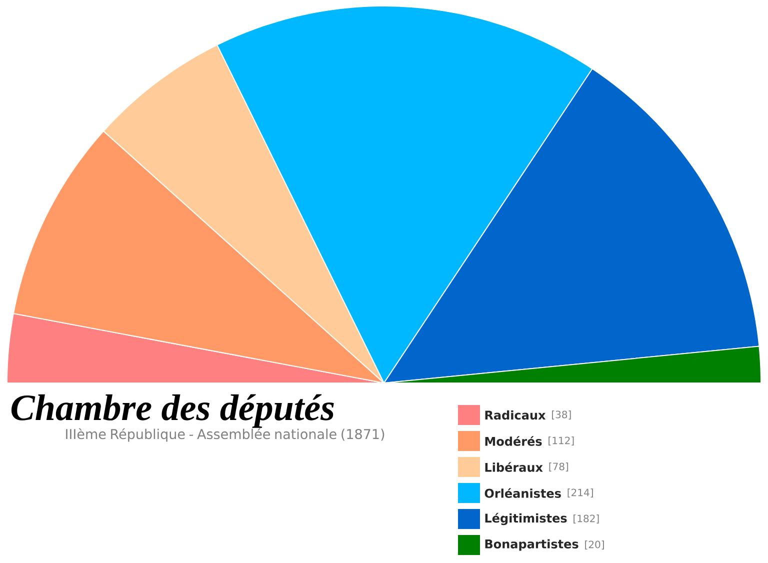  What do you see at coordinates (513, 441) in the screenshot?
I see `legend-label: Modérés` at bounding box center [513, 441].